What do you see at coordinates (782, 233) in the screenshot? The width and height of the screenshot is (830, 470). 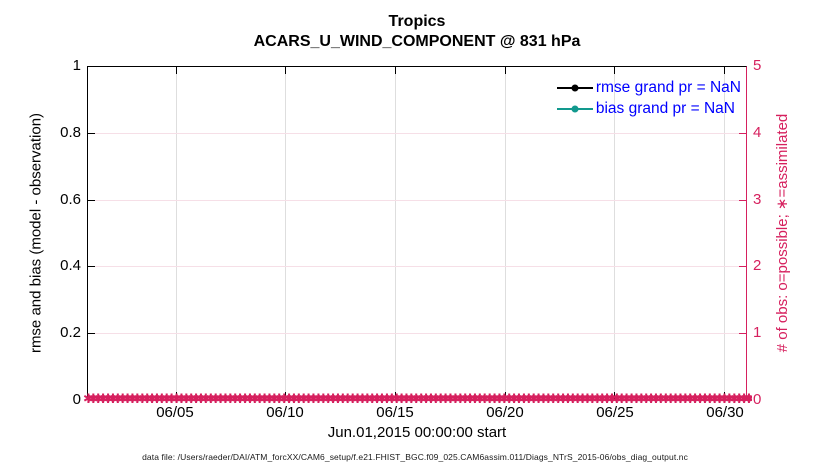 I see `right-y-axis-label: # of obs: o=possible; ∗=assimilated` at bounding box center [782, 233].